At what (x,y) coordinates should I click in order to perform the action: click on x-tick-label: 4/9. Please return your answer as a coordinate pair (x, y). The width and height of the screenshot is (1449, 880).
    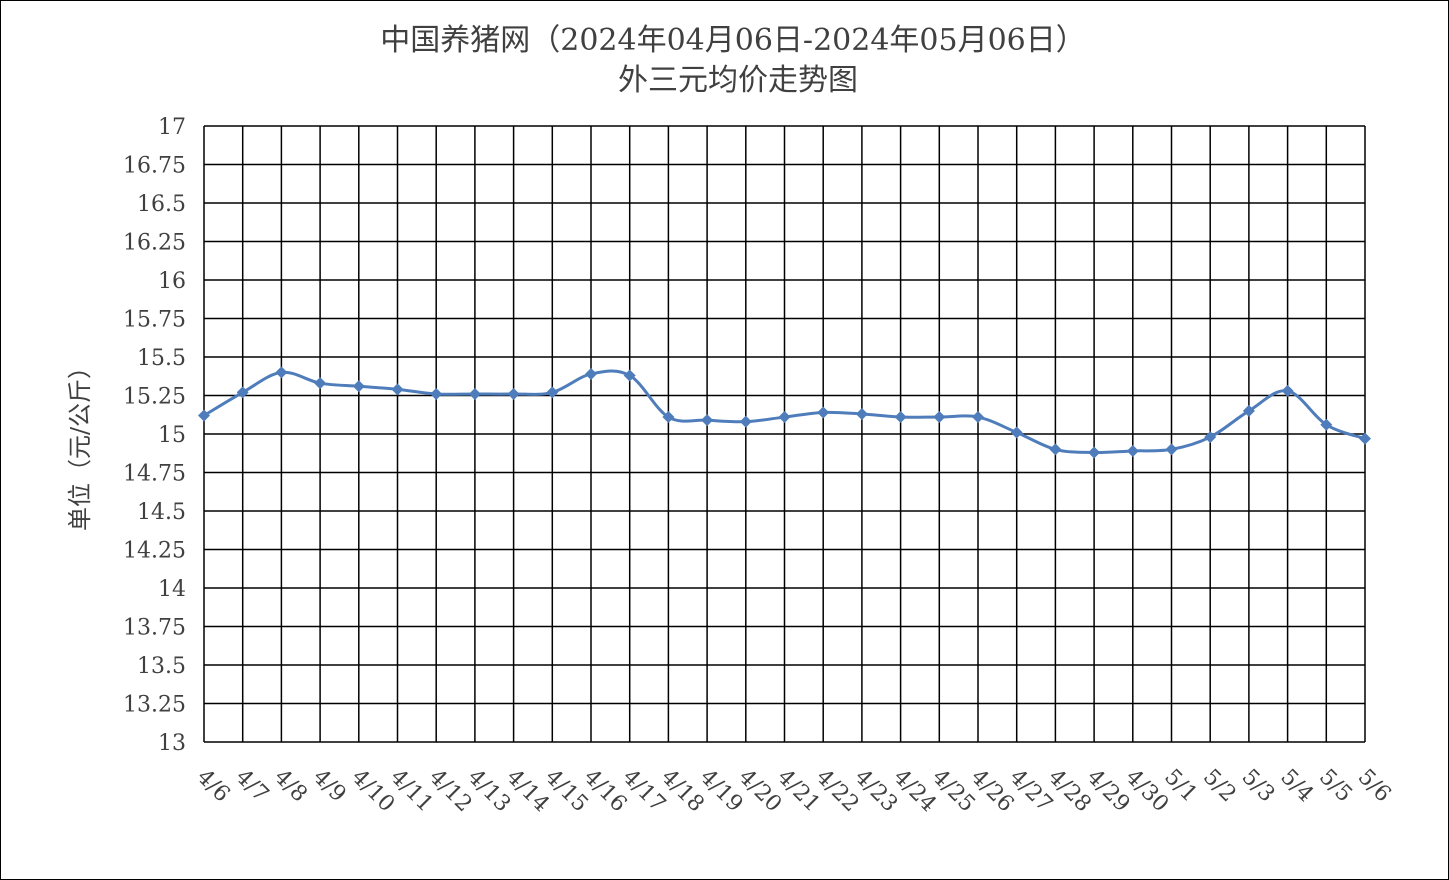
    Looking at the image, I should click on (329, 786).